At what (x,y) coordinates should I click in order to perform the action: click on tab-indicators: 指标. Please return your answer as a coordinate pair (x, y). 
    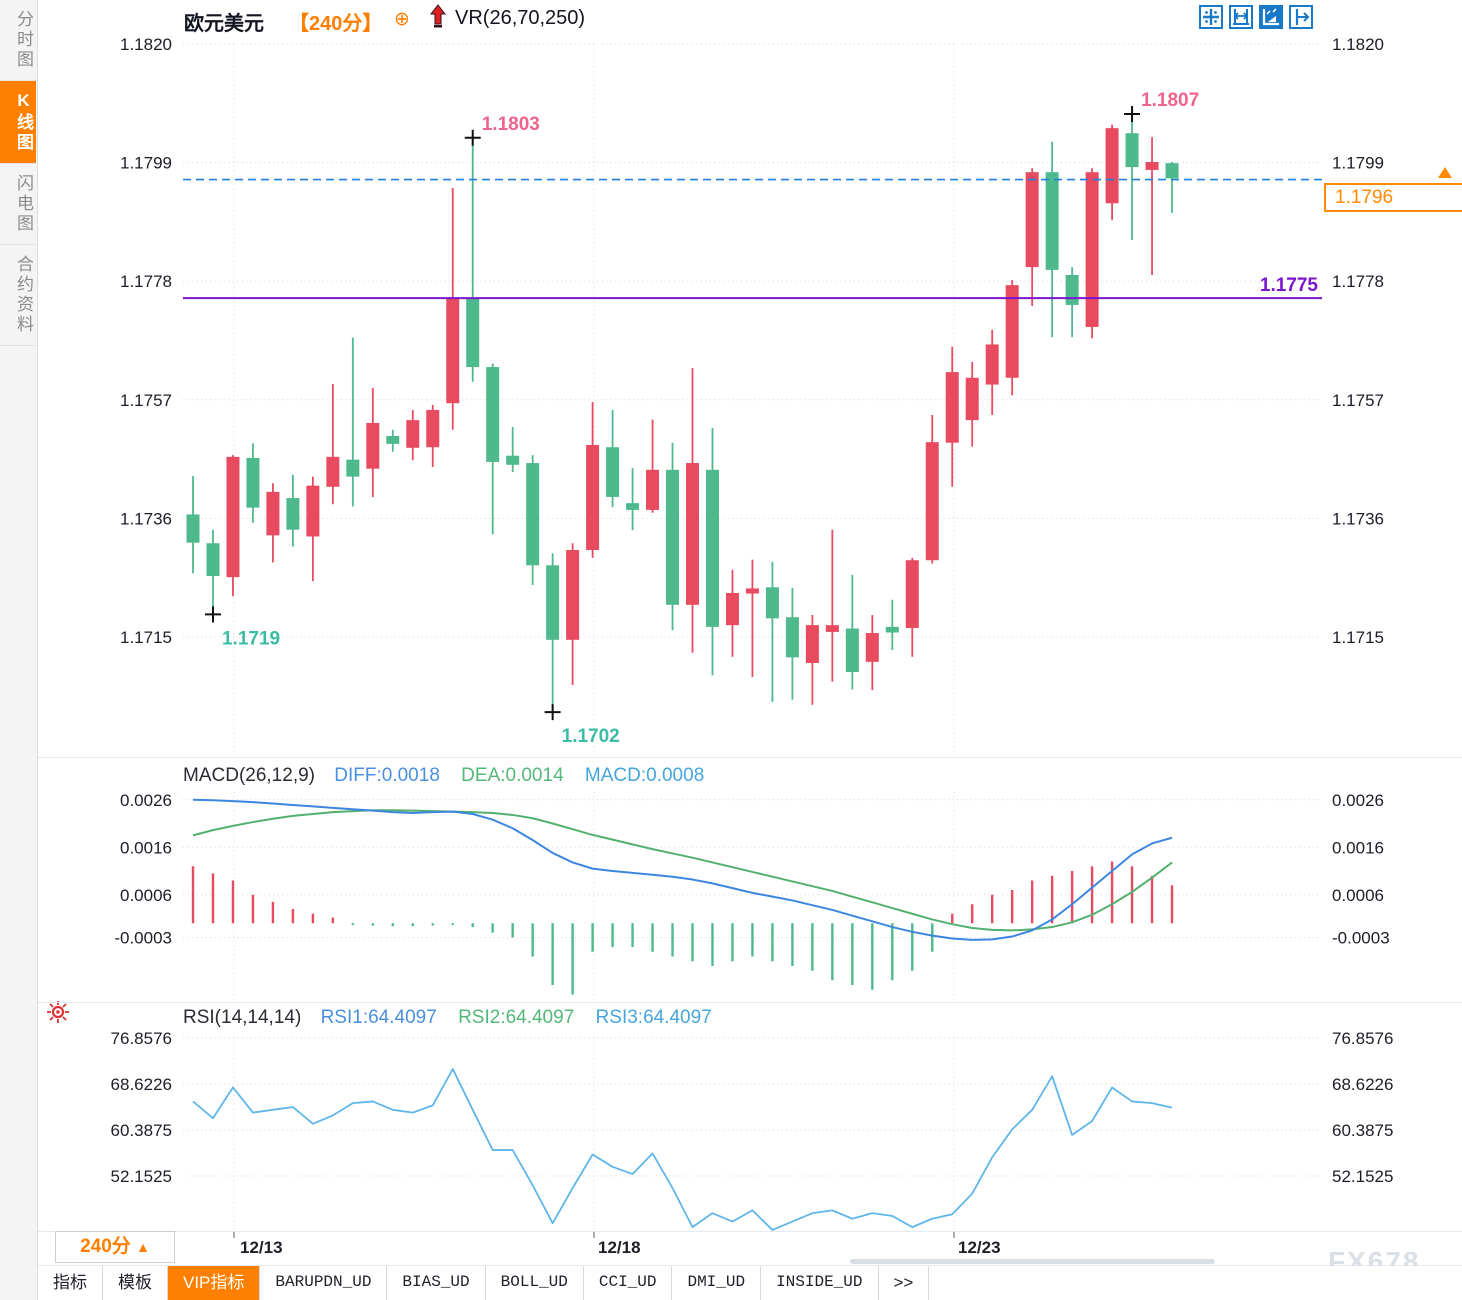
    Looking at the image, I should click on (70, 1283).